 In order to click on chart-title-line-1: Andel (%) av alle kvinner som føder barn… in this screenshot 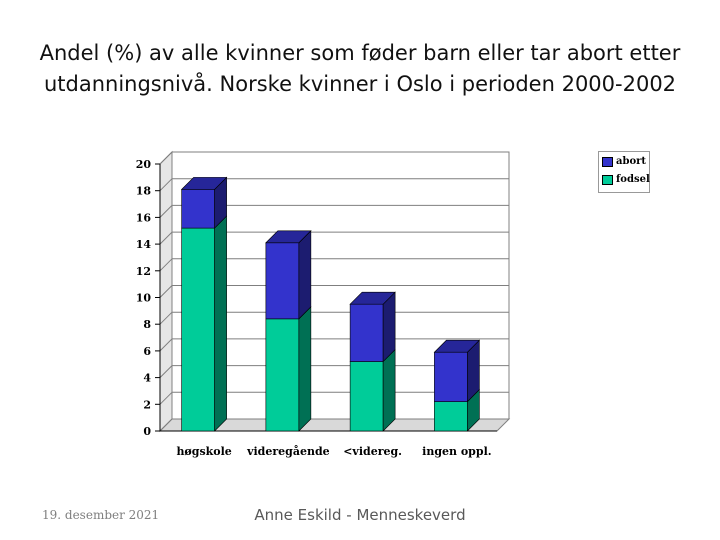, I will do `click(360, 53)`.